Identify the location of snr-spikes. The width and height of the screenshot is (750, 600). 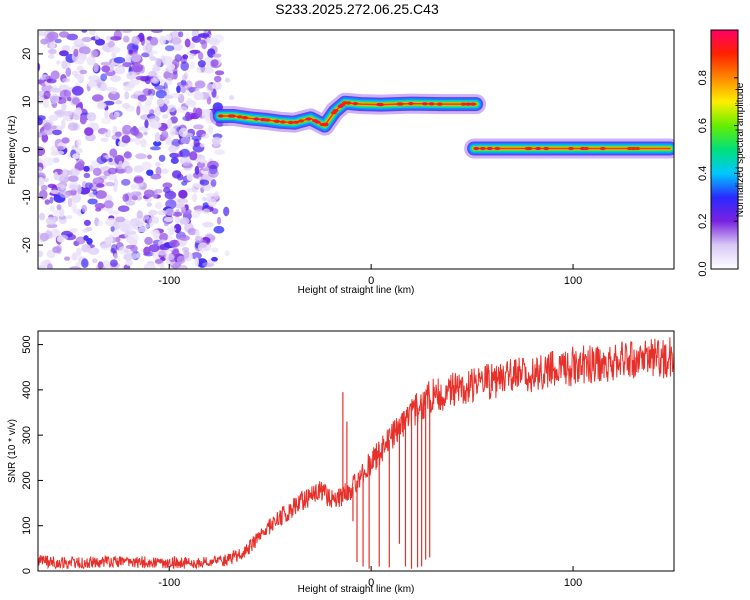
(386, 480).